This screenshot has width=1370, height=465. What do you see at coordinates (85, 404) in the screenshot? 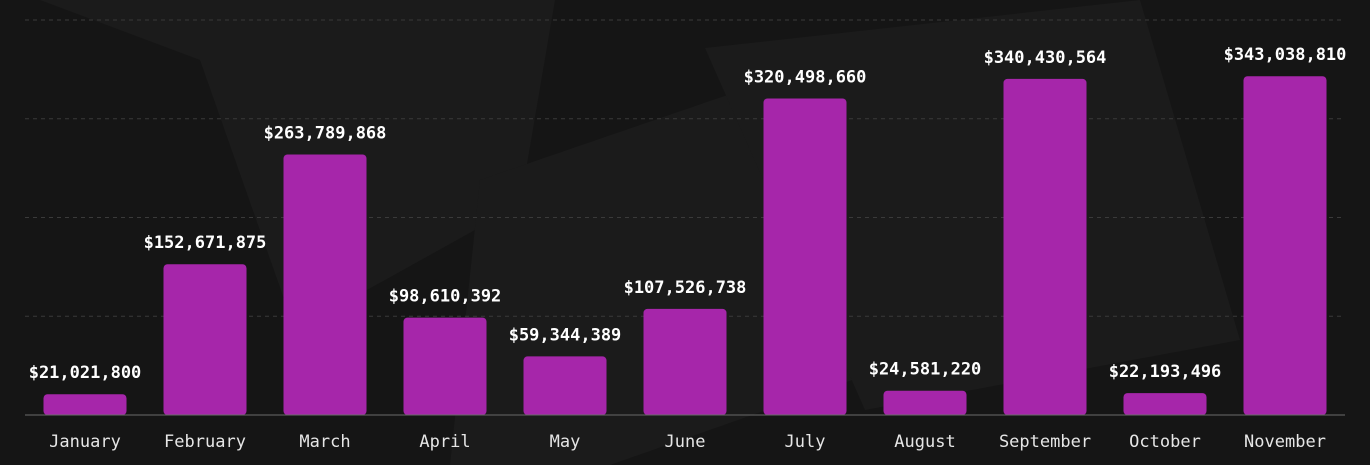
I see `bar-january` at bounding box center [85, 404].